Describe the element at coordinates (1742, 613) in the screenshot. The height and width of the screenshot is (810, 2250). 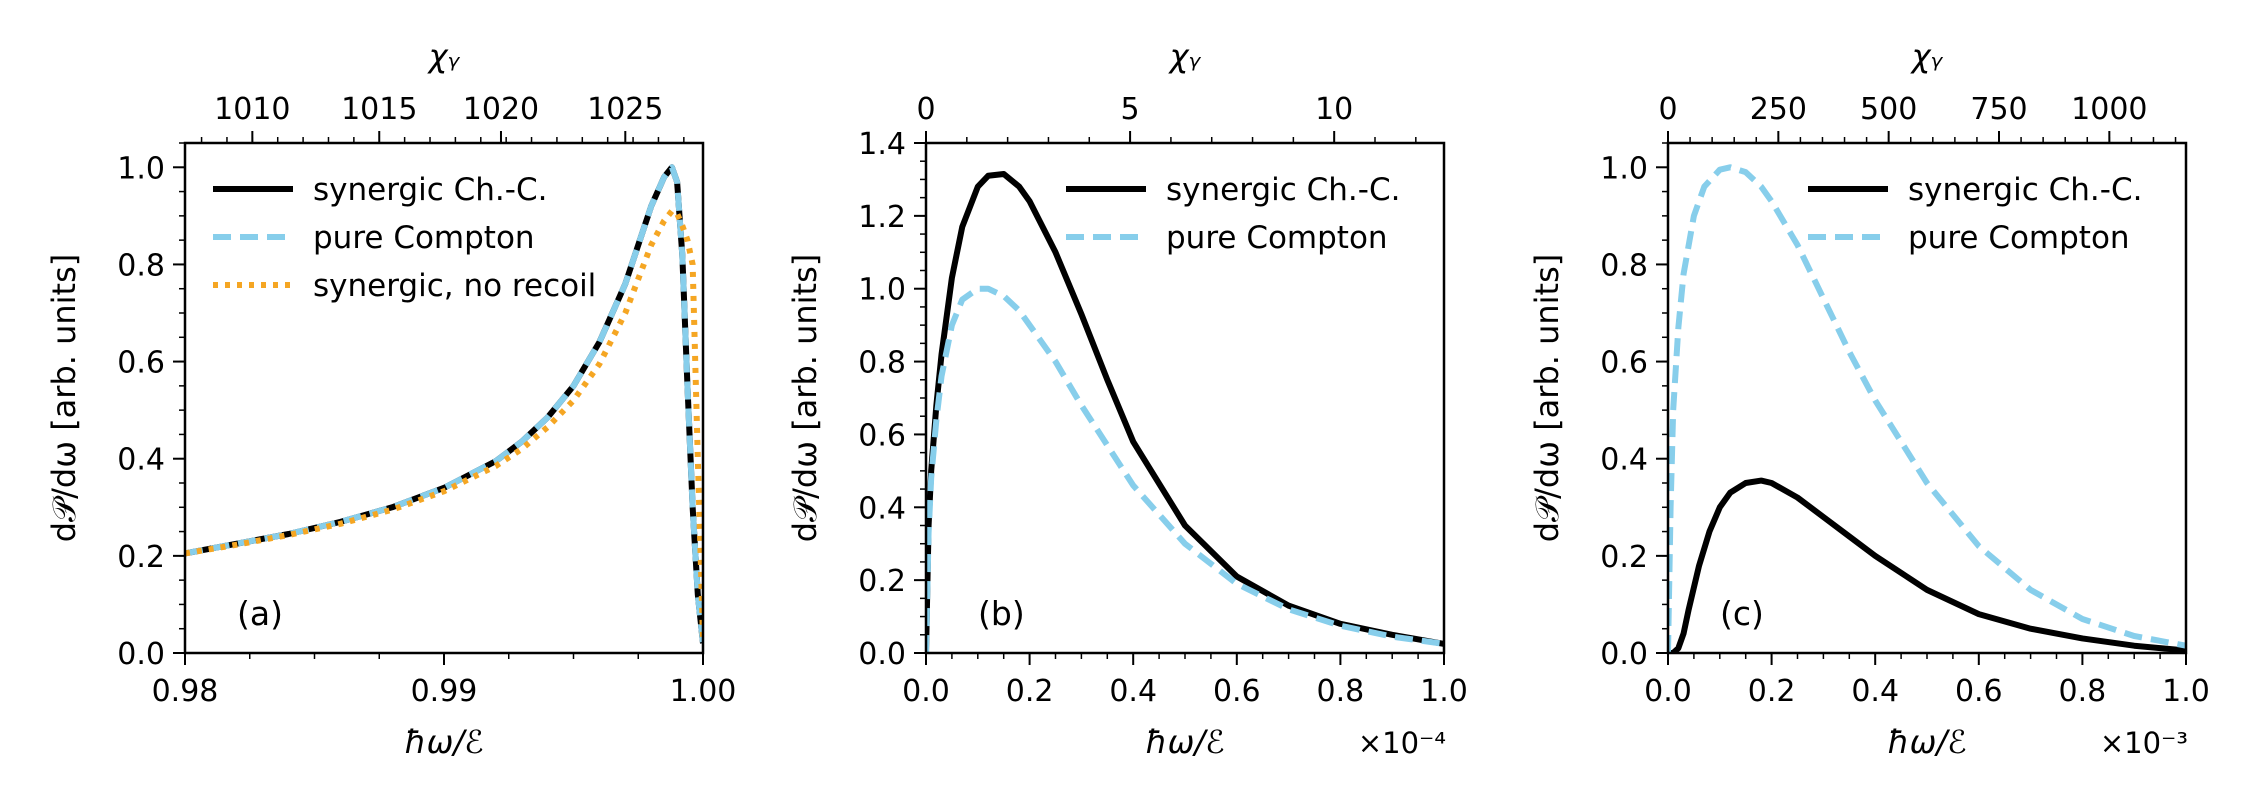
I see `panel-label: (c)` at that location.